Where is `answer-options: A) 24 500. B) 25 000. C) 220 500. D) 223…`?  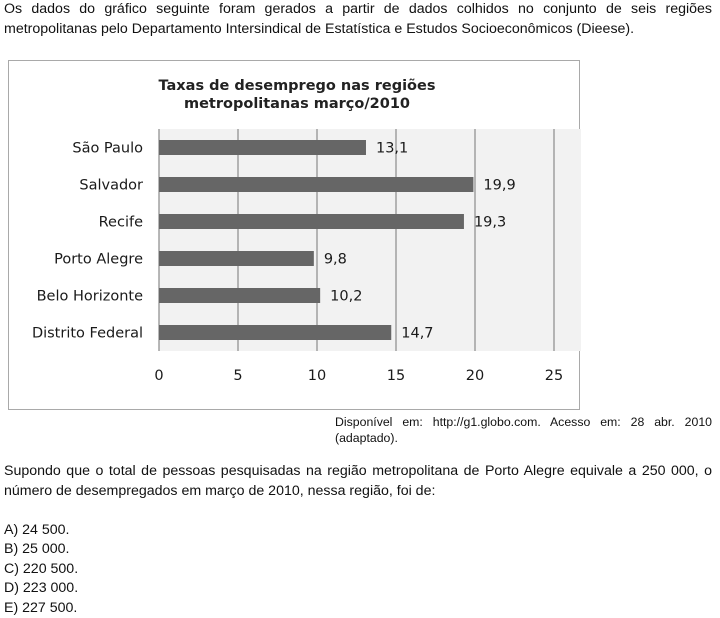 answer-options: A) 24 500. B) 25 000. C) 220 500. D) 223… is located at coordinates (41, 569).